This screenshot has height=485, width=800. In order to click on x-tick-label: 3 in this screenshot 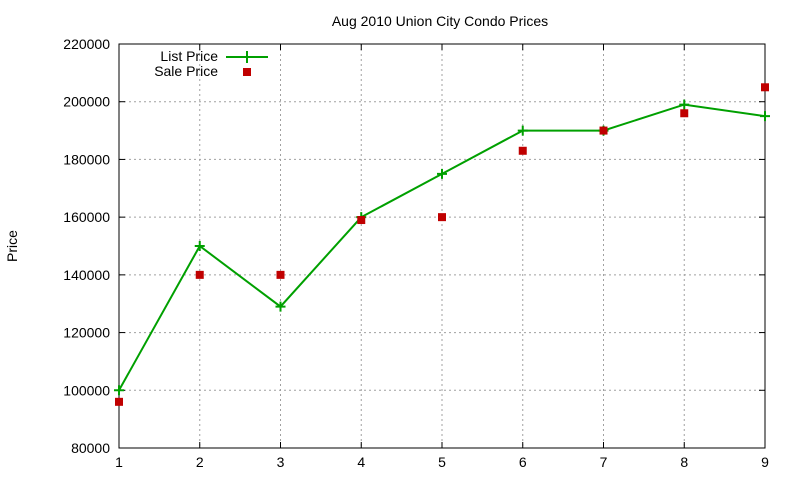, I will do `click(281, 462)`.